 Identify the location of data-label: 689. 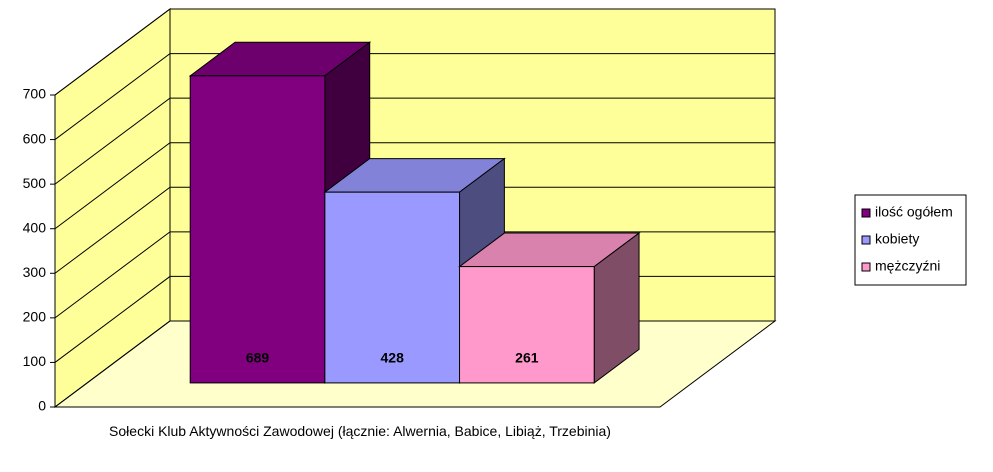
(258, 358).